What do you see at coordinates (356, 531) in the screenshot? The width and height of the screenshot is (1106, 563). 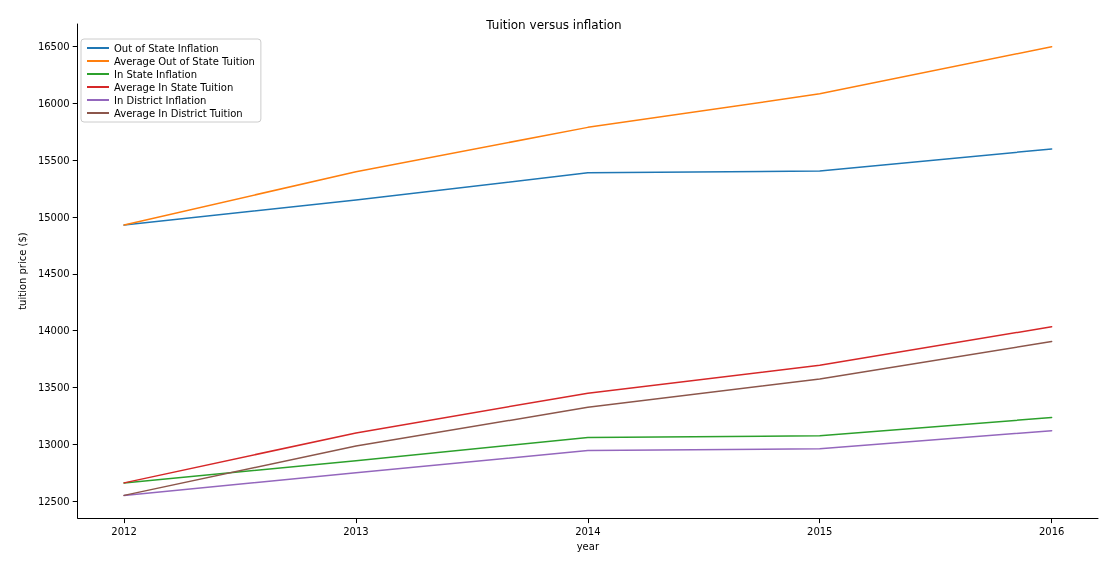 I see `x-tick-label: 2013` at bounding box center [356, 531].